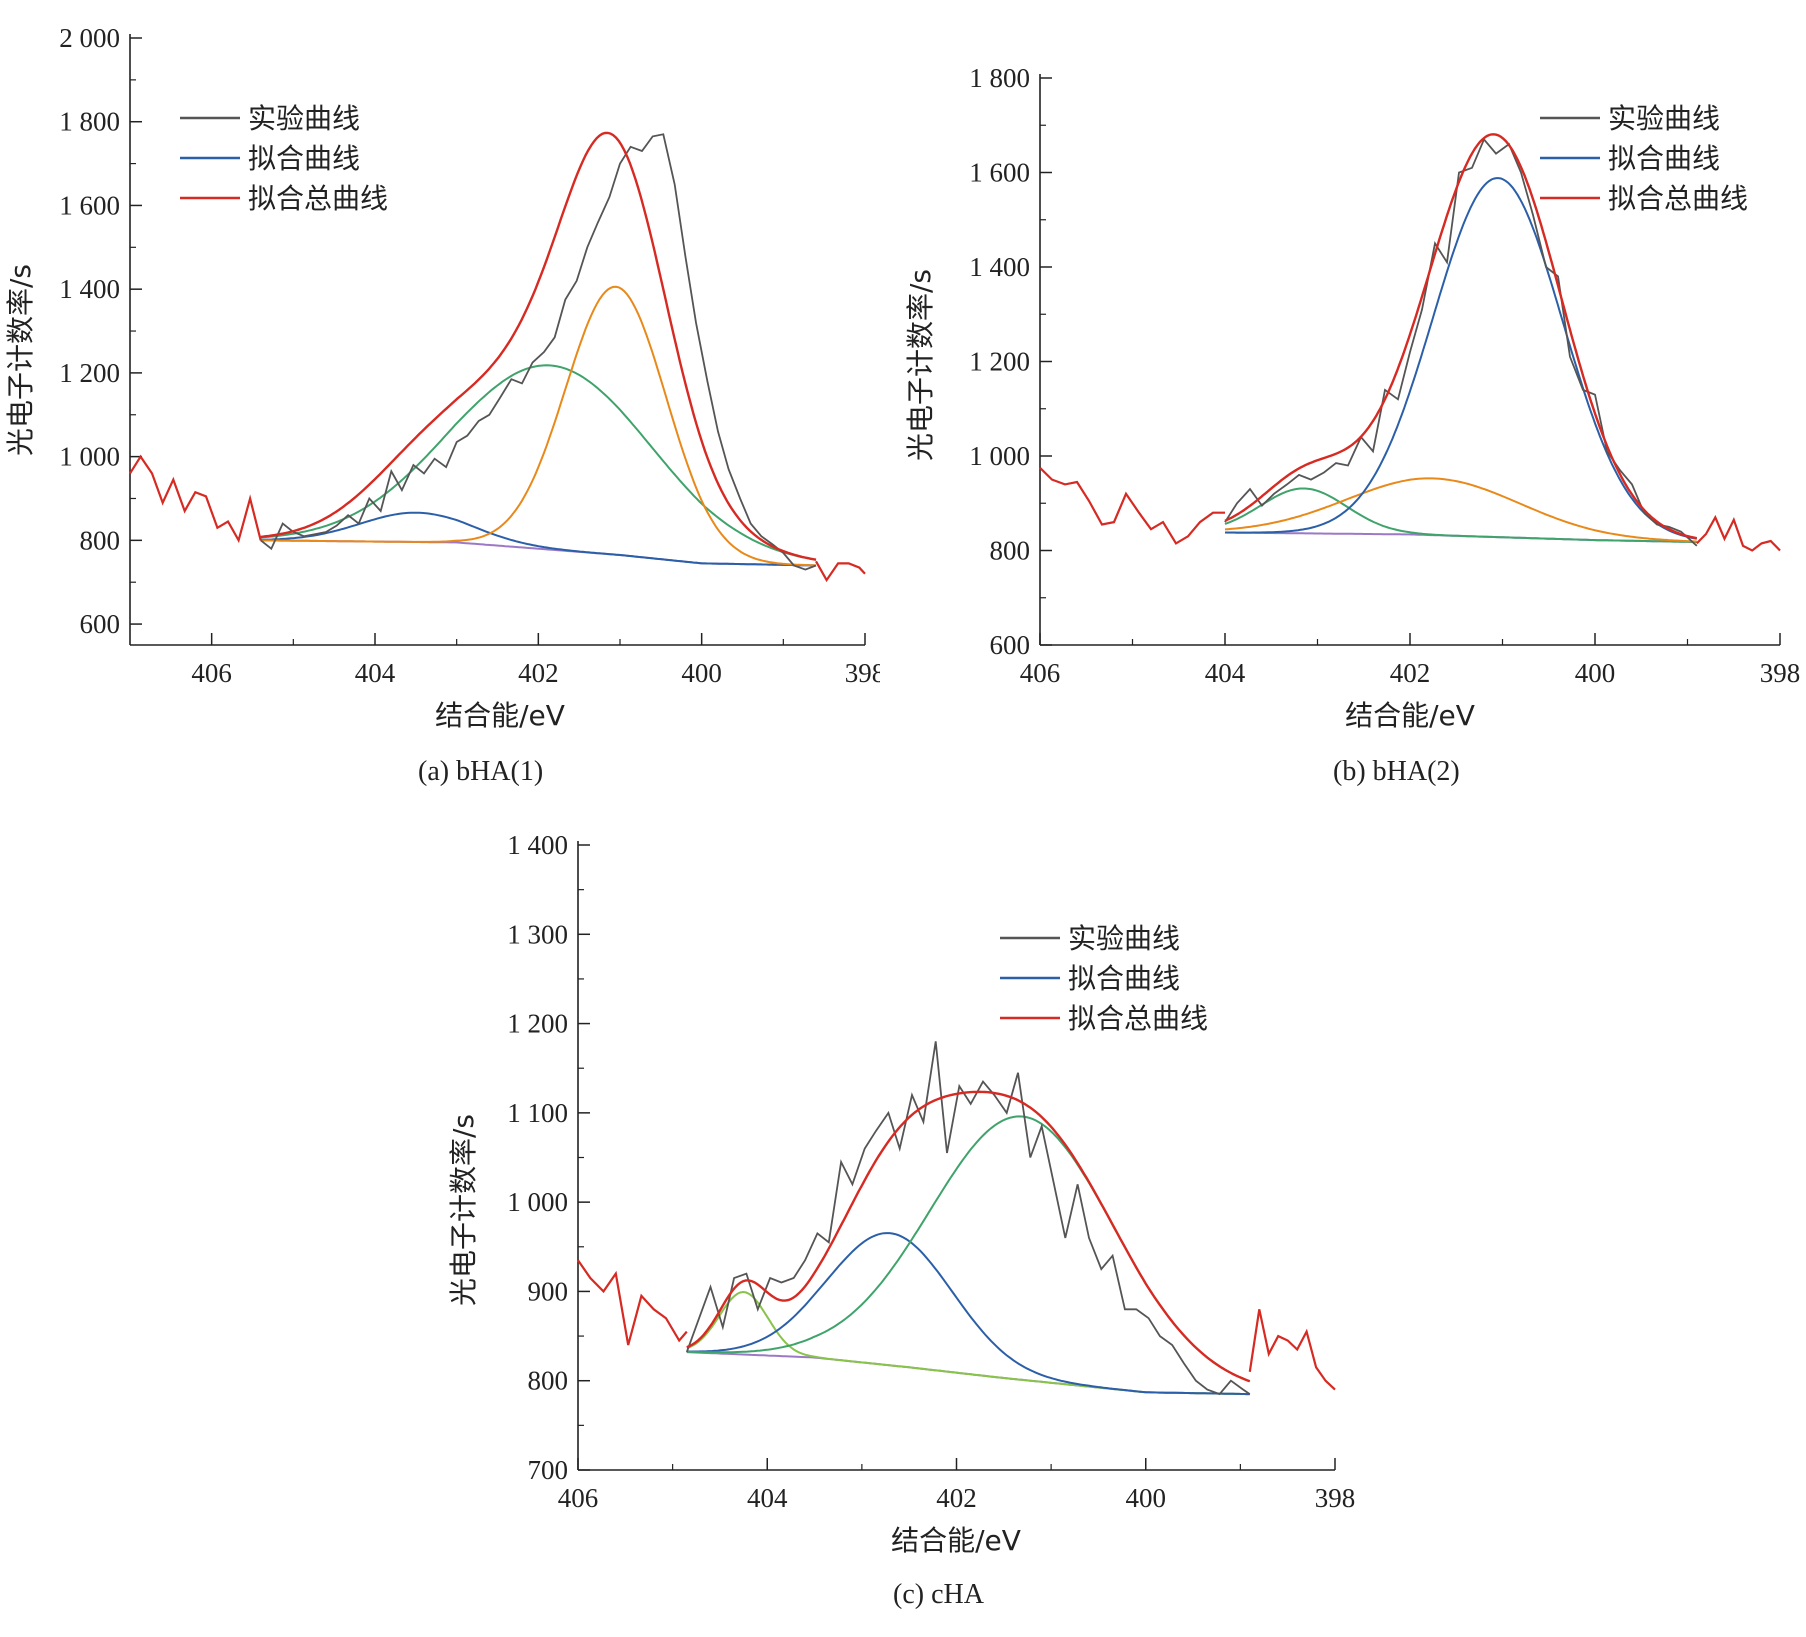 This screenshot has height=1637, width=1806. I want to click on y-tick-label: 900, so click(548, 1291).